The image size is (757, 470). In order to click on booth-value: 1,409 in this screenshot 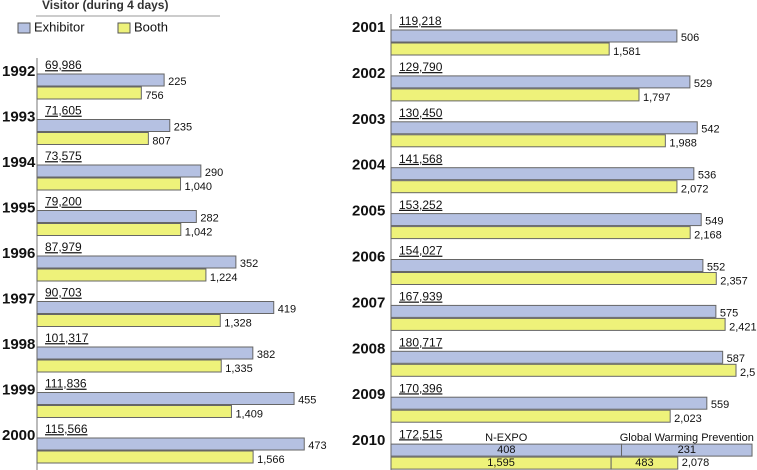, I will do `click(249, 414)`.